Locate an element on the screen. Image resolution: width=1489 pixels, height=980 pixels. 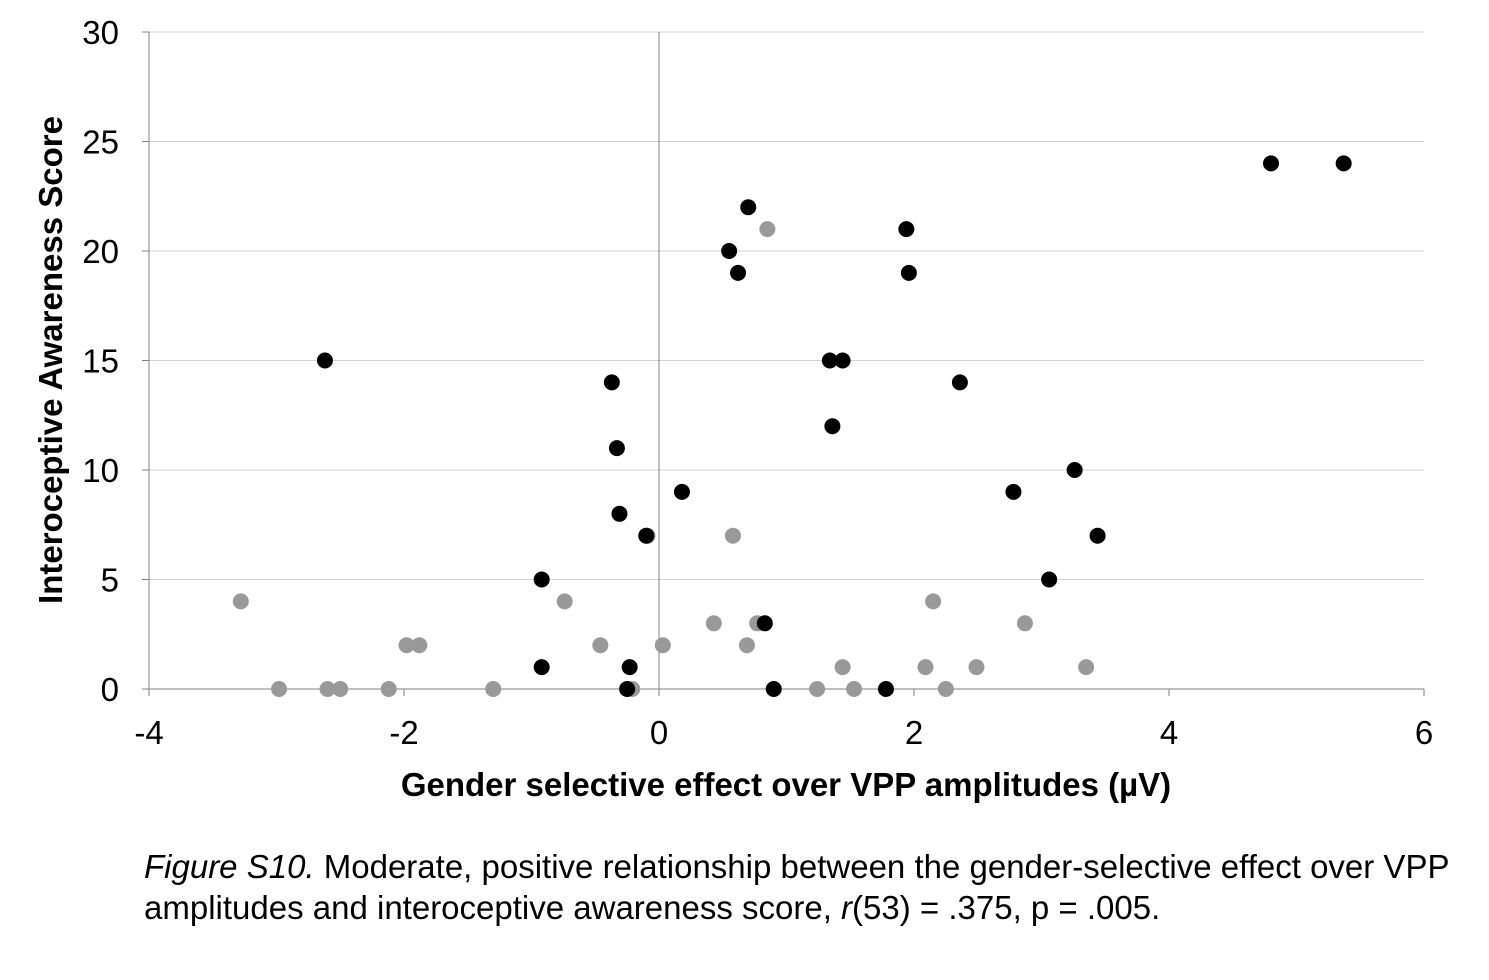
y-tick-label: 15 is located at coordinates (100, 361).